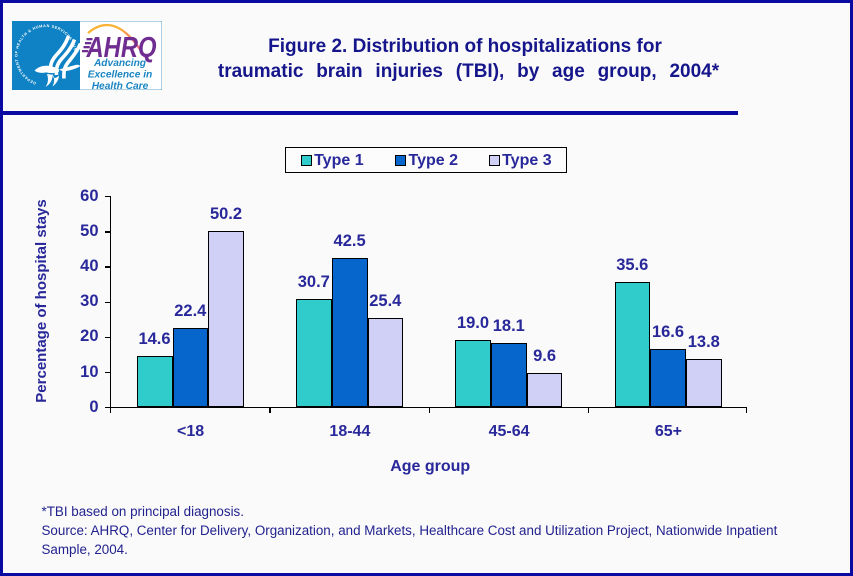 This screenshot has height=576, width=853. What do you see at coordinates (120, 85) in the screenshot?
I see `svg-text: Health Care` at bounding box center [120, 85].